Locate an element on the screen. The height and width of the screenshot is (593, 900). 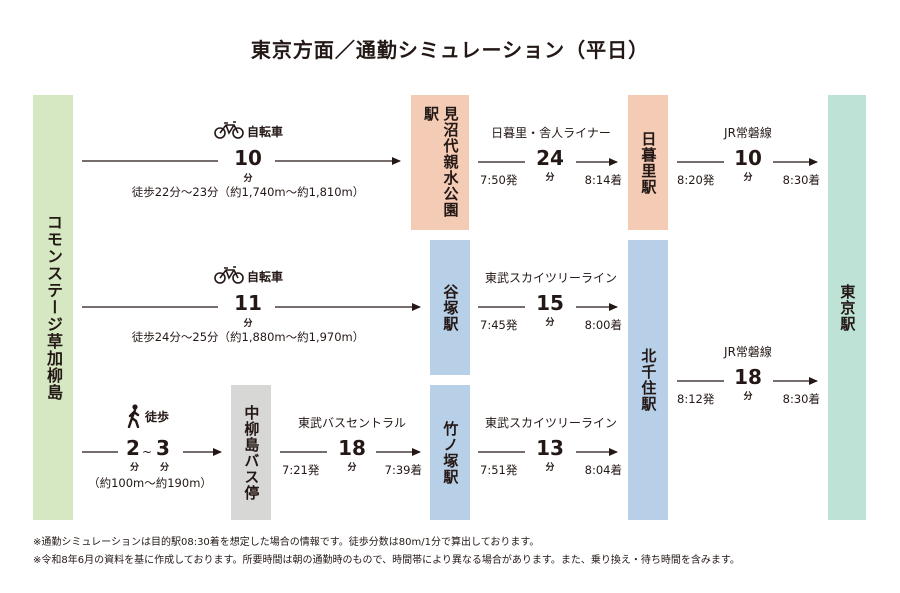
row2-line1-name: 東武スカイツリーライン is located at coordinates (551, 278).